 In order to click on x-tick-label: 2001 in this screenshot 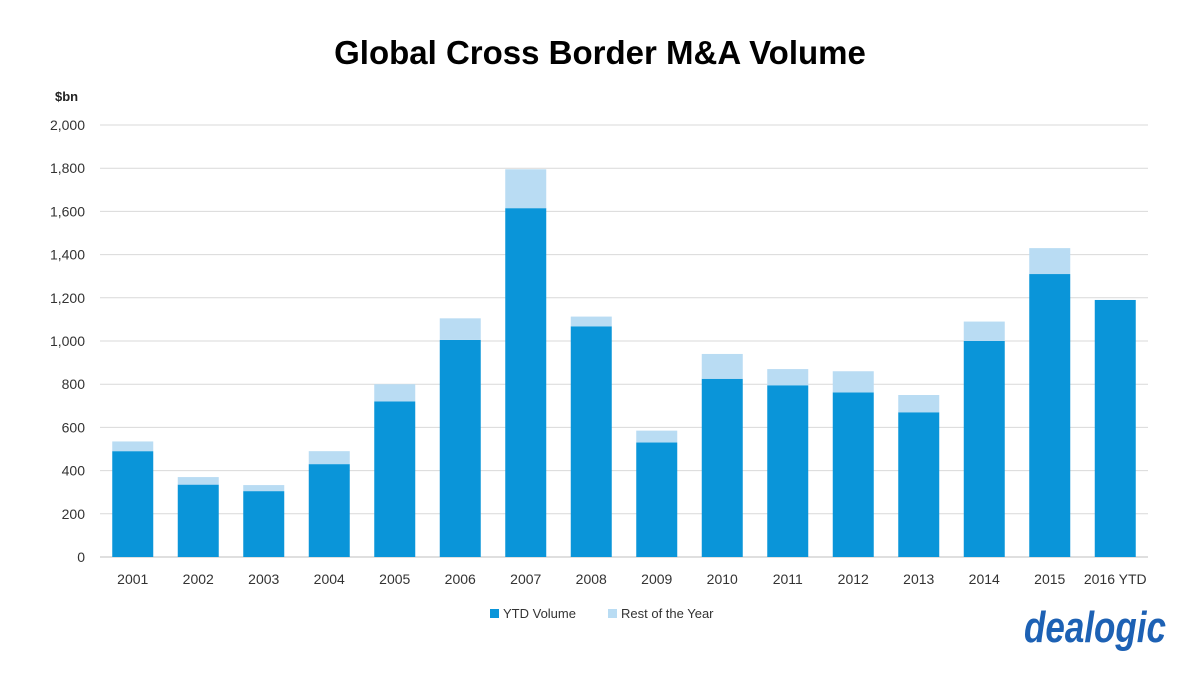, I will do `click(132, 579)`.